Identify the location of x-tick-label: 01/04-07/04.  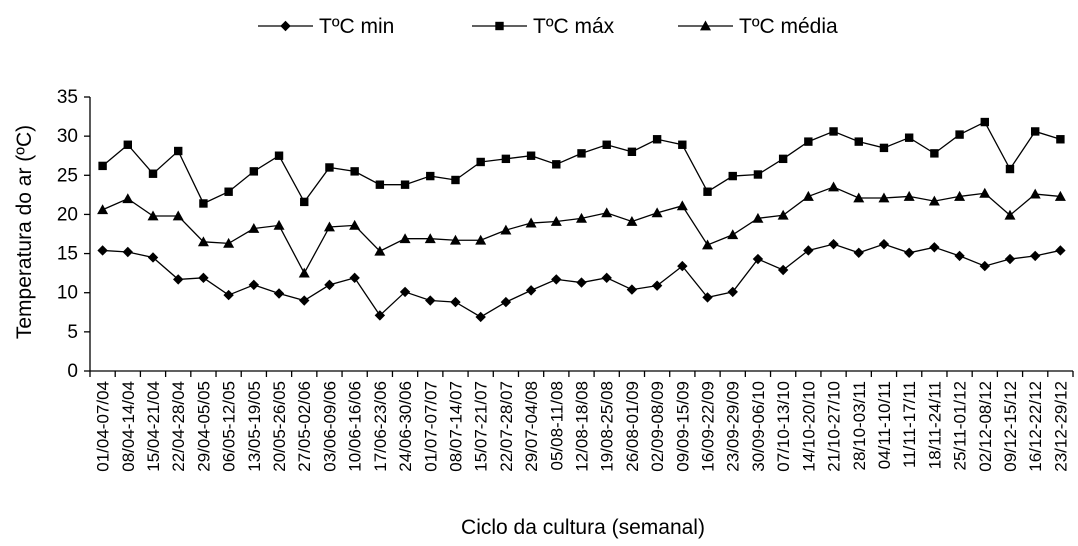
(103, 426).